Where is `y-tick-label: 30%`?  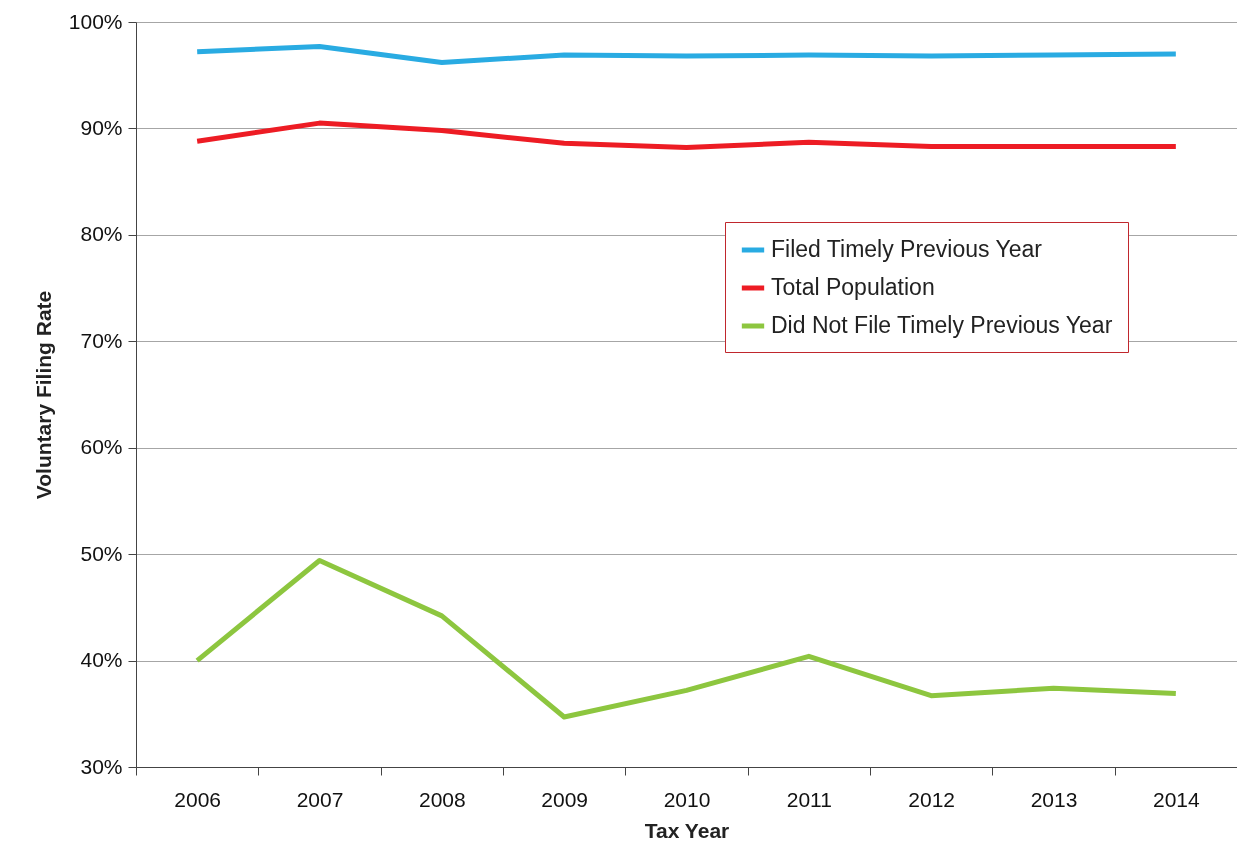
y-tick-label: 30% is located at coordinates (101, 766).